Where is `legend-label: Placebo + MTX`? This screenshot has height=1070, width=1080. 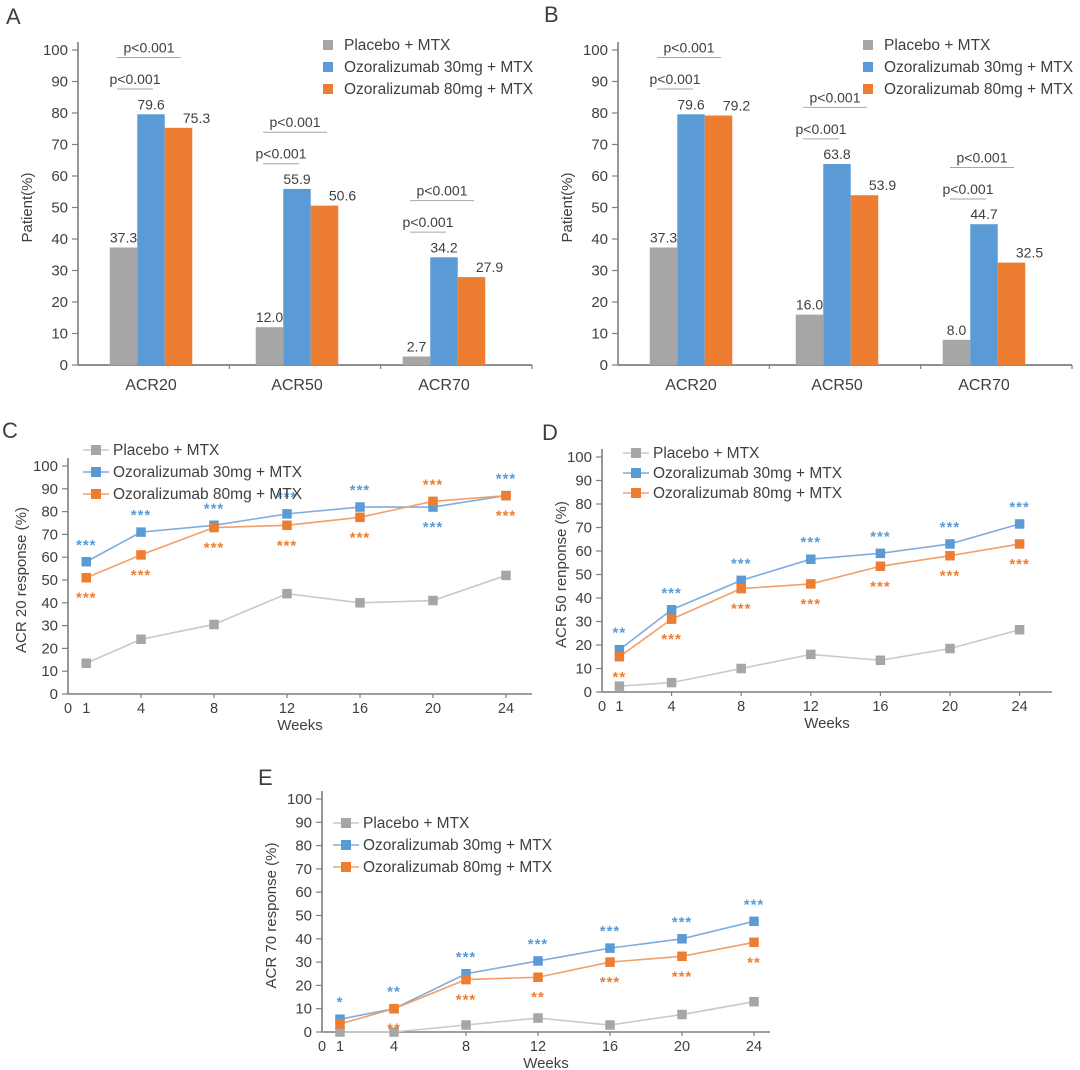
legend-label: Placebo + MTX is located at coordinates (937, 45).